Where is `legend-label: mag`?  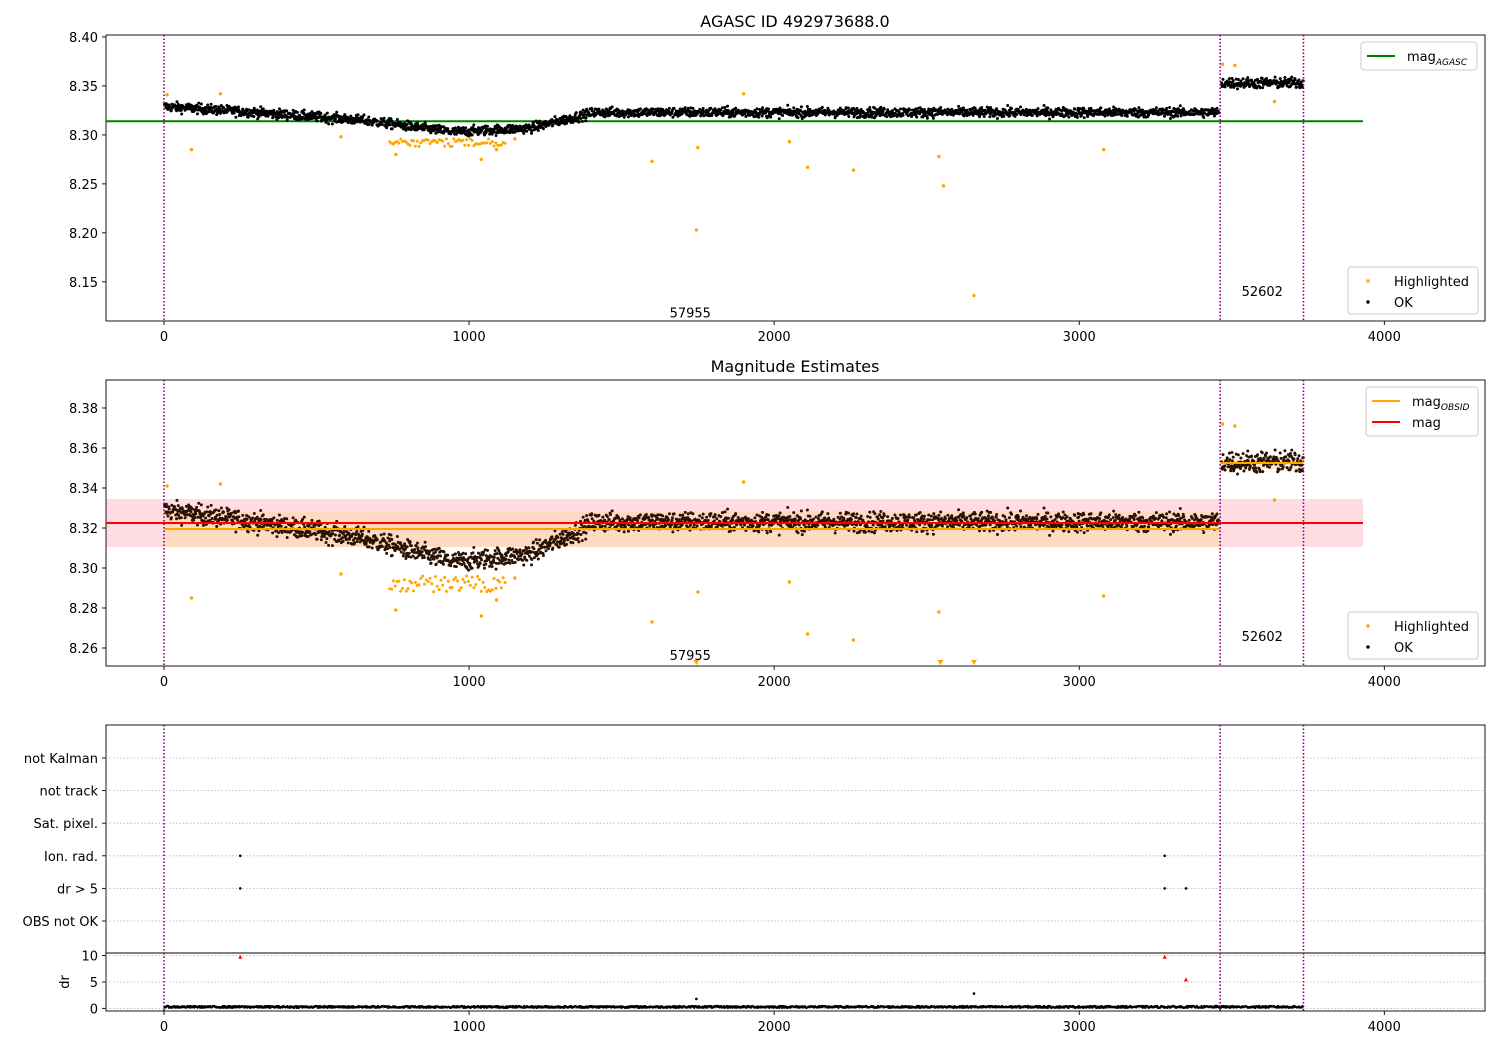 legend-label: mag is located at coordinates (1421, 57).